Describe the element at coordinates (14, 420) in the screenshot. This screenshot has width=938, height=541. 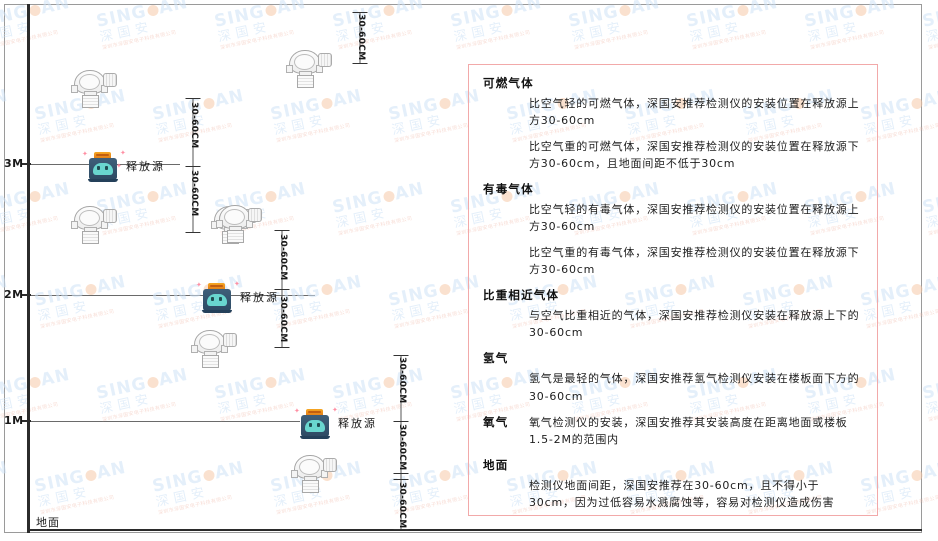
I see `level-label-1m: 1M` at that location.